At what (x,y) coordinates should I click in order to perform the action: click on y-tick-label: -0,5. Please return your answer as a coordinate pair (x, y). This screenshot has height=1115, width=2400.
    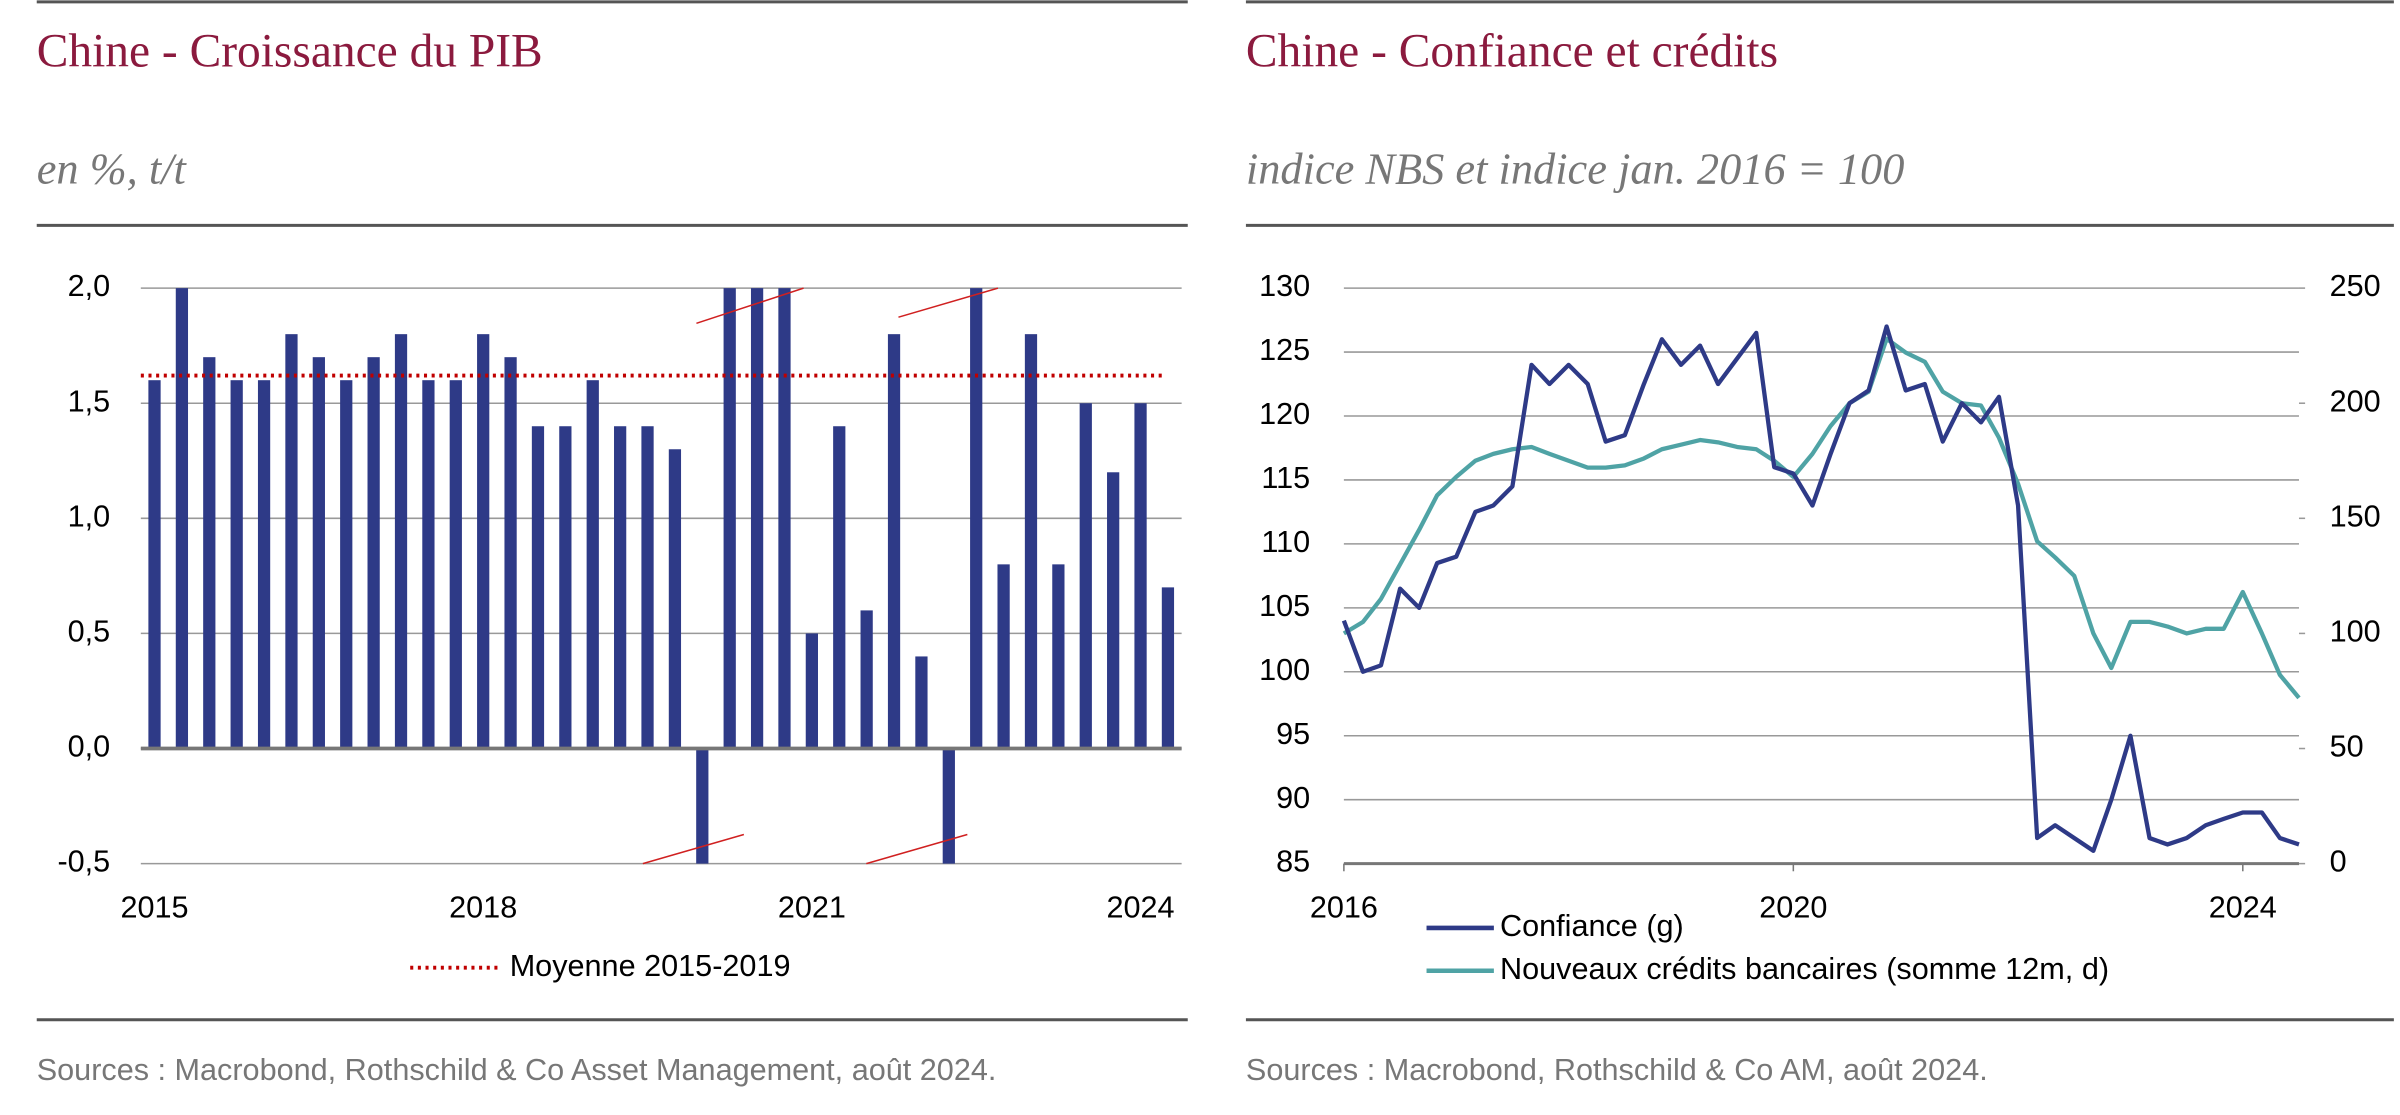
    Looking at the image, I should click on (83, 862).